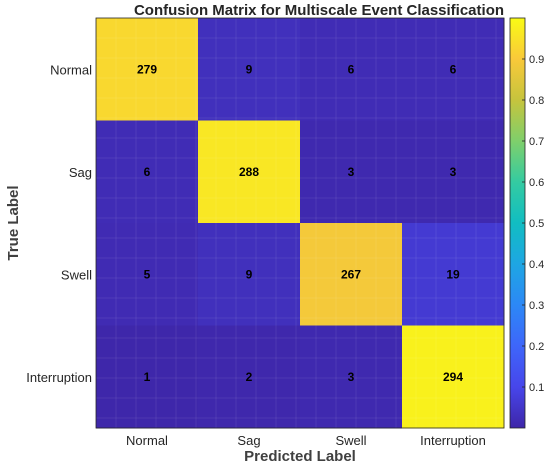 The width and height of the screenshot is (550, 466). Describe the element at coordinates (536, 60) in the screenshot. I see `colorbar-tick-label: 0.9` at that location.